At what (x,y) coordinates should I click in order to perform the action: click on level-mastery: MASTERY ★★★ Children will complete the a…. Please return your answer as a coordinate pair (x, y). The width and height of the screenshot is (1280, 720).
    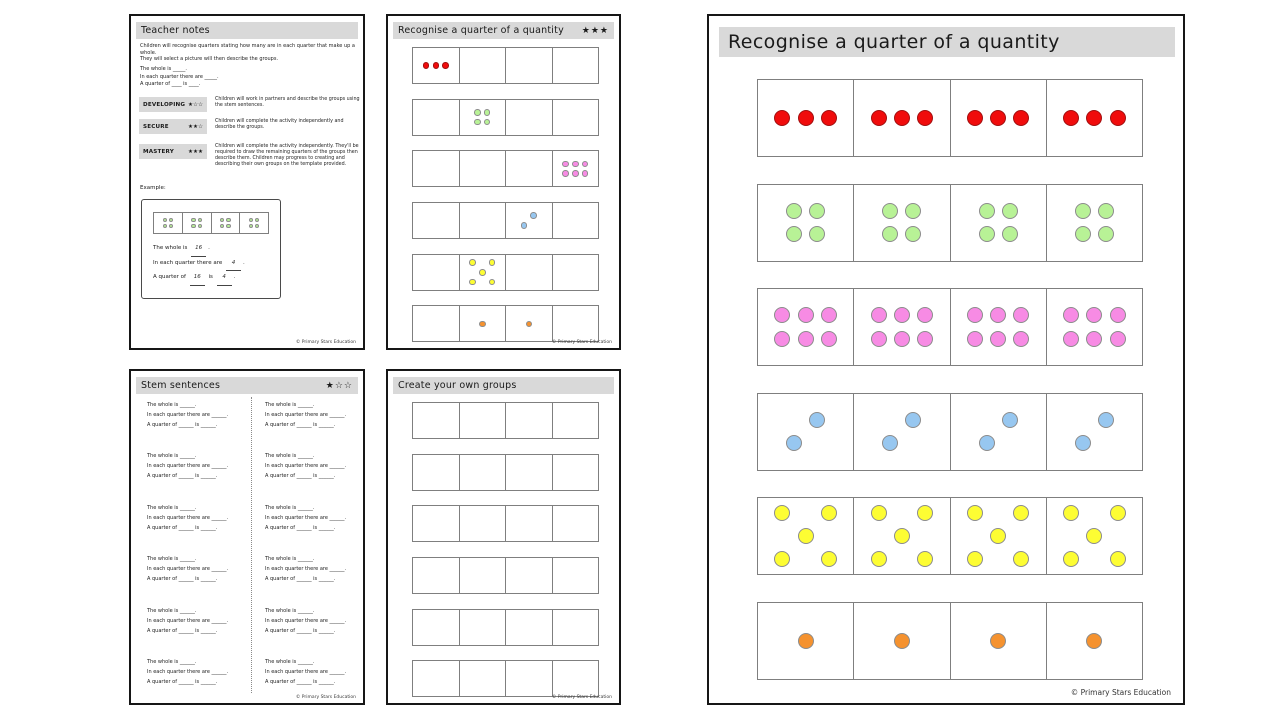
    Looking at the image, I should click on (252, 156).